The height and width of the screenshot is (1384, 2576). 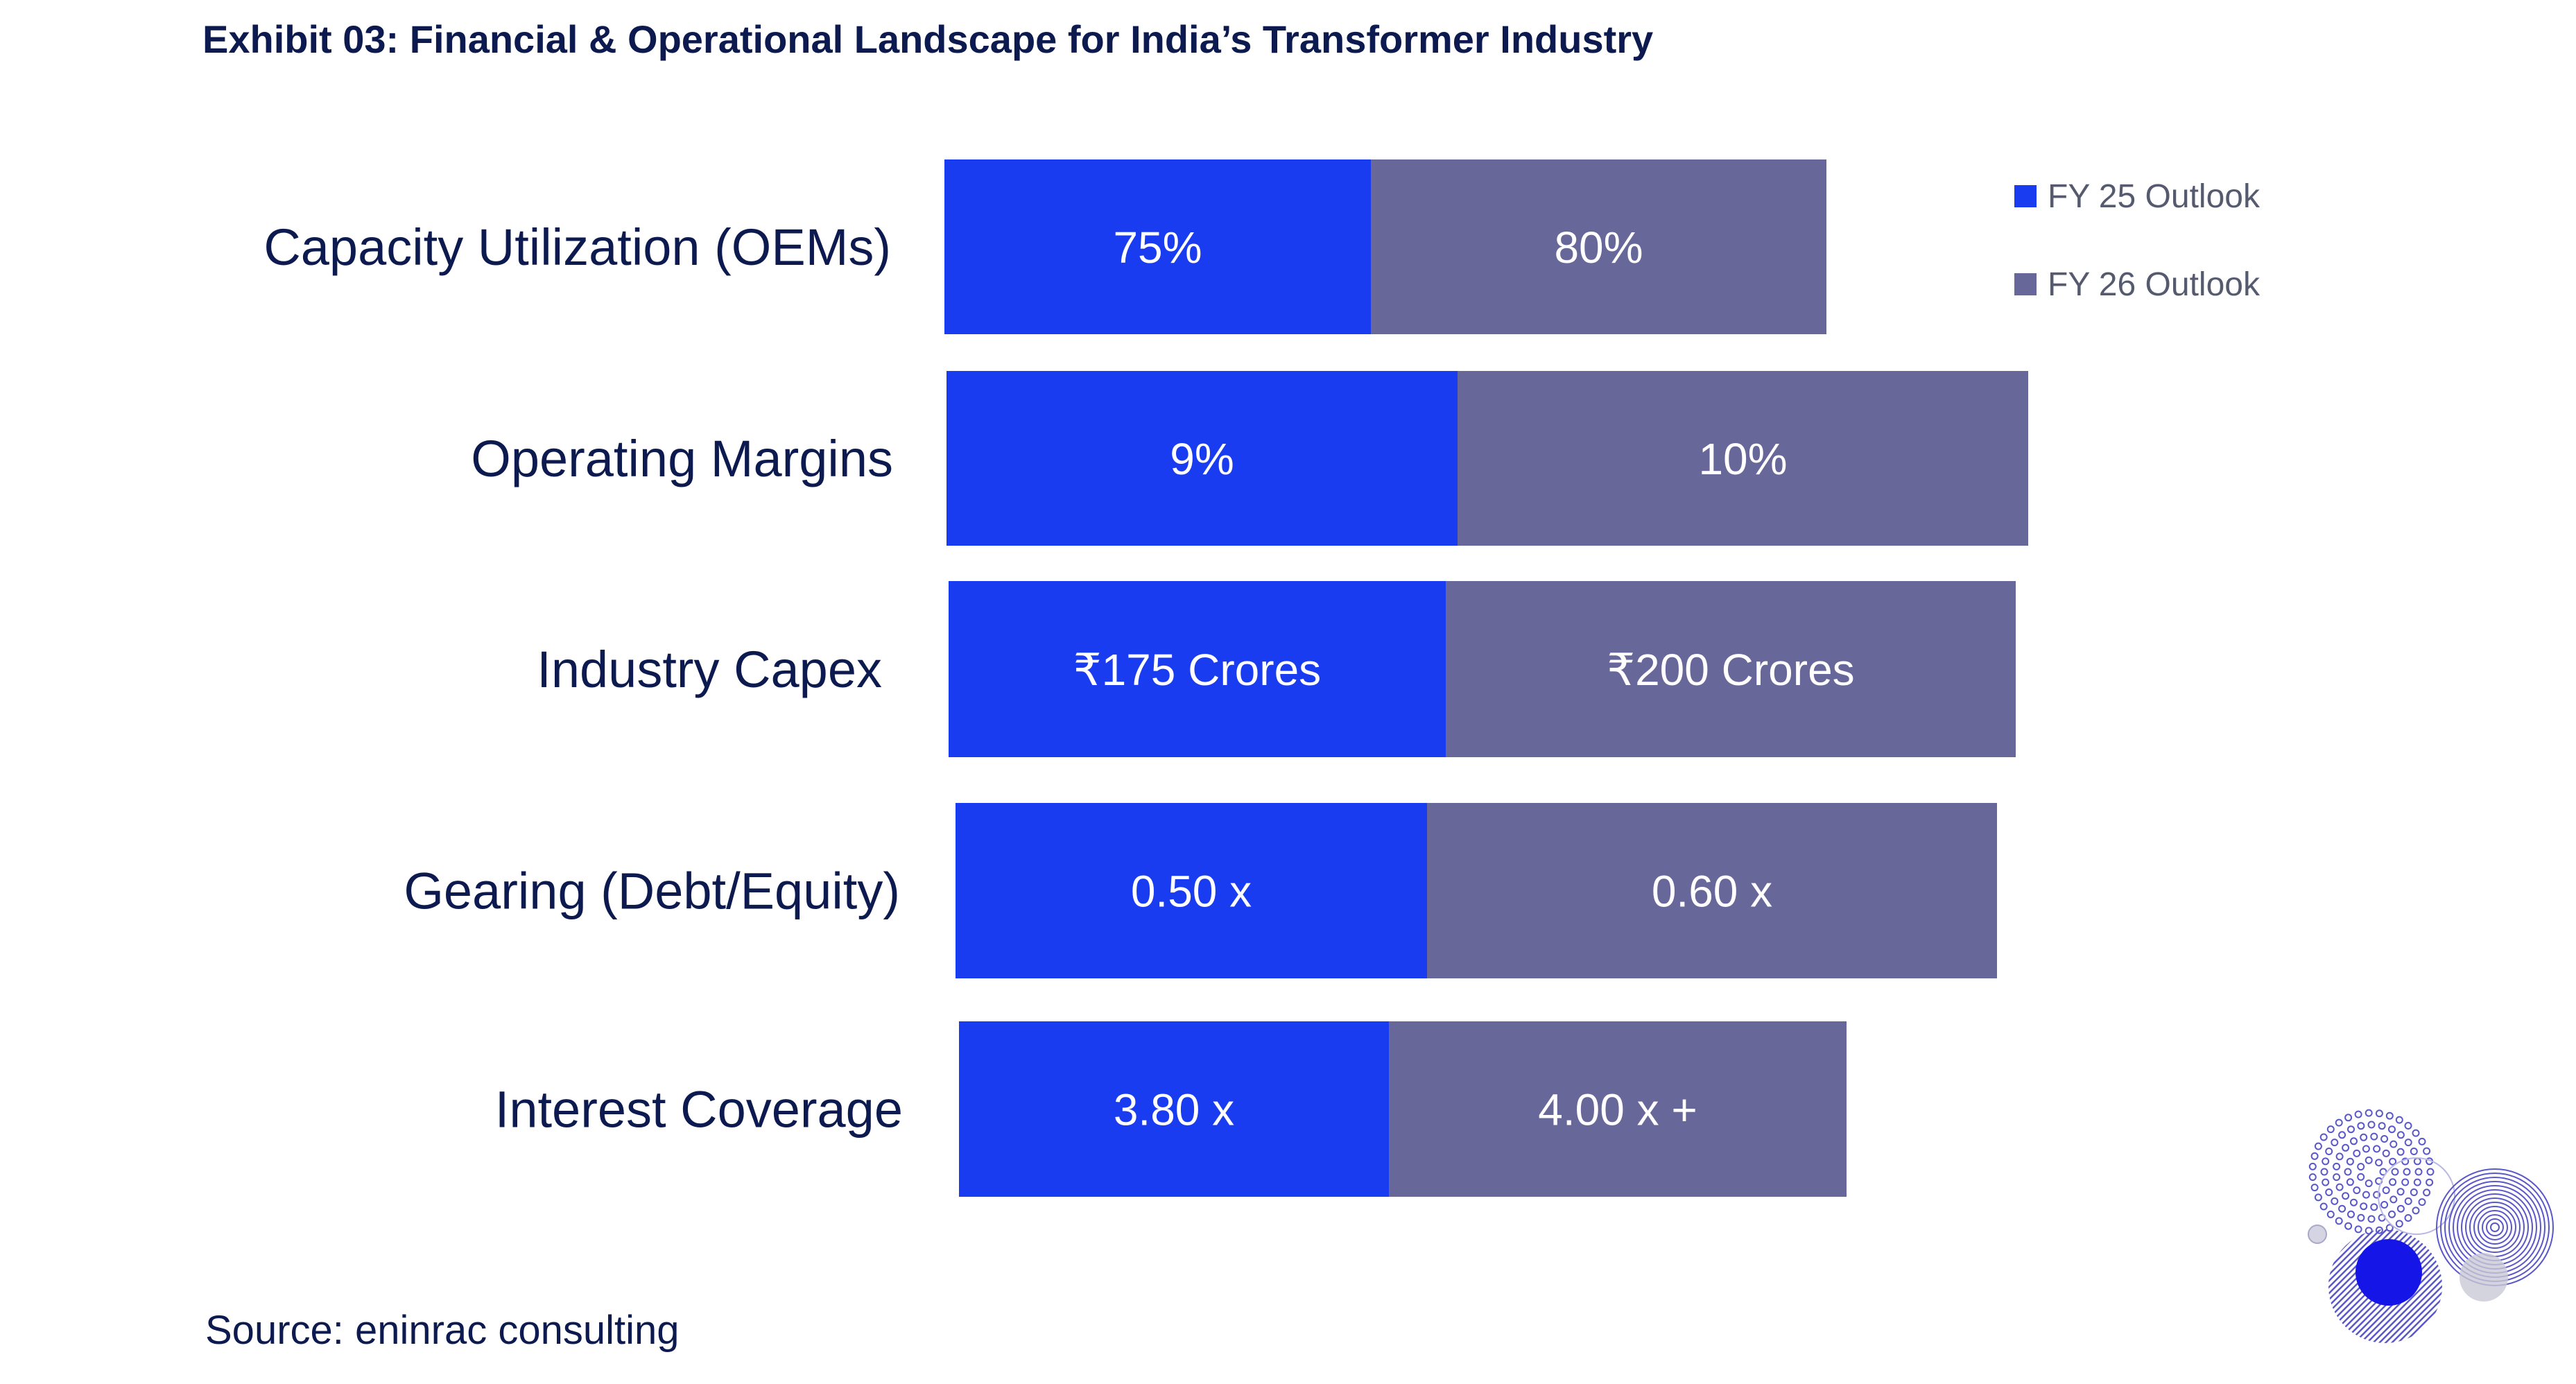 What do you see at coordinates (2154, 196) in the screenshot?
I see `legend-entry: FY 25 Outlook` at bounding box center [2154, 196].